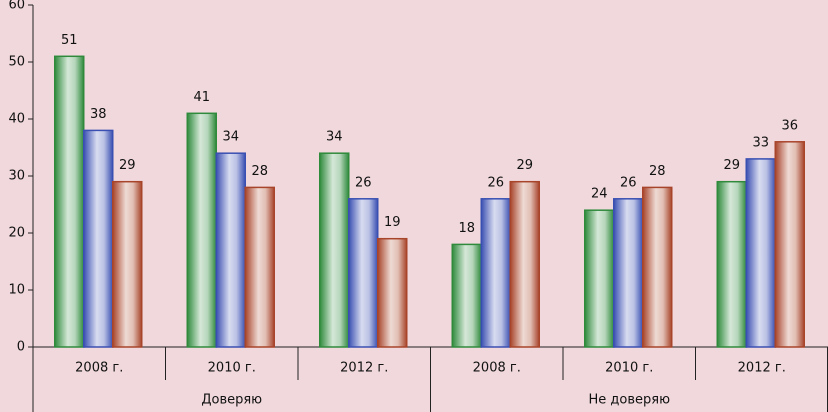 The image size is (828, 412). What do you see at coordinates (16, 119) in the screenshot?
I see `y-tick-label: 40` at bounding box center [16, 119].